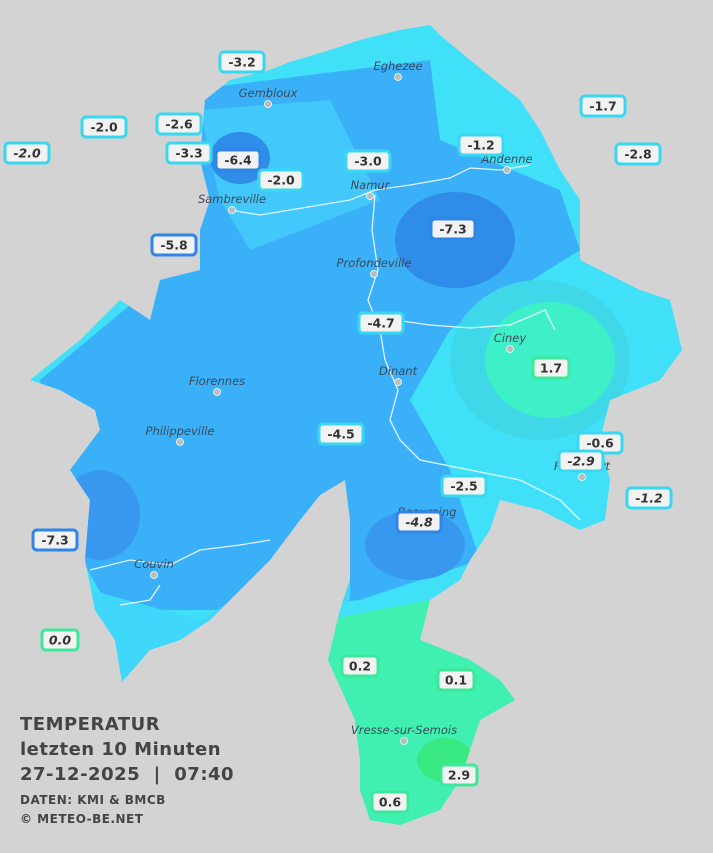  Describe the element at coordinates (127, 774) in the screenshot. I see `timestamp: 27-12-2025 | 07:40` at that location.